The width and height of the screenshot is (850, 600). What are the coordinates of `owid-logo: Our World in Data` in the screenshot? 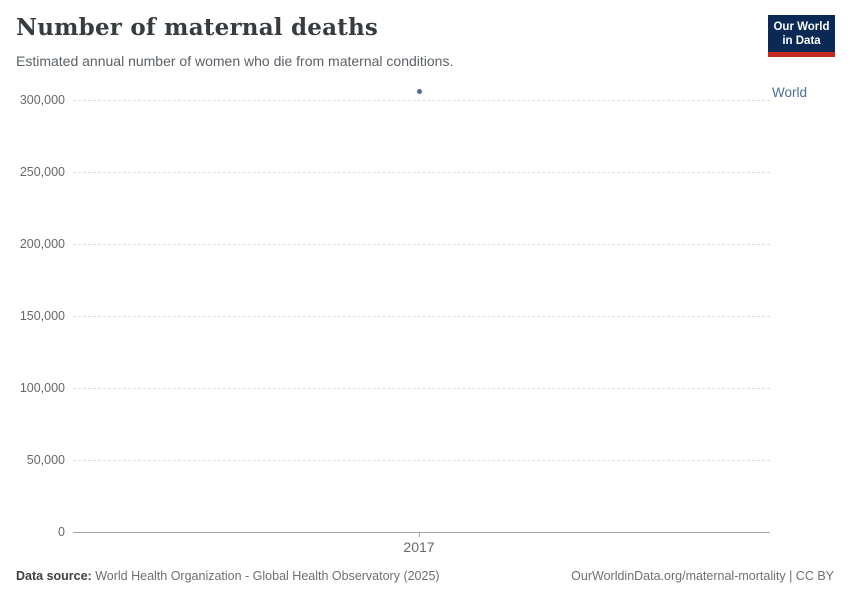 It's located at (801, 36).